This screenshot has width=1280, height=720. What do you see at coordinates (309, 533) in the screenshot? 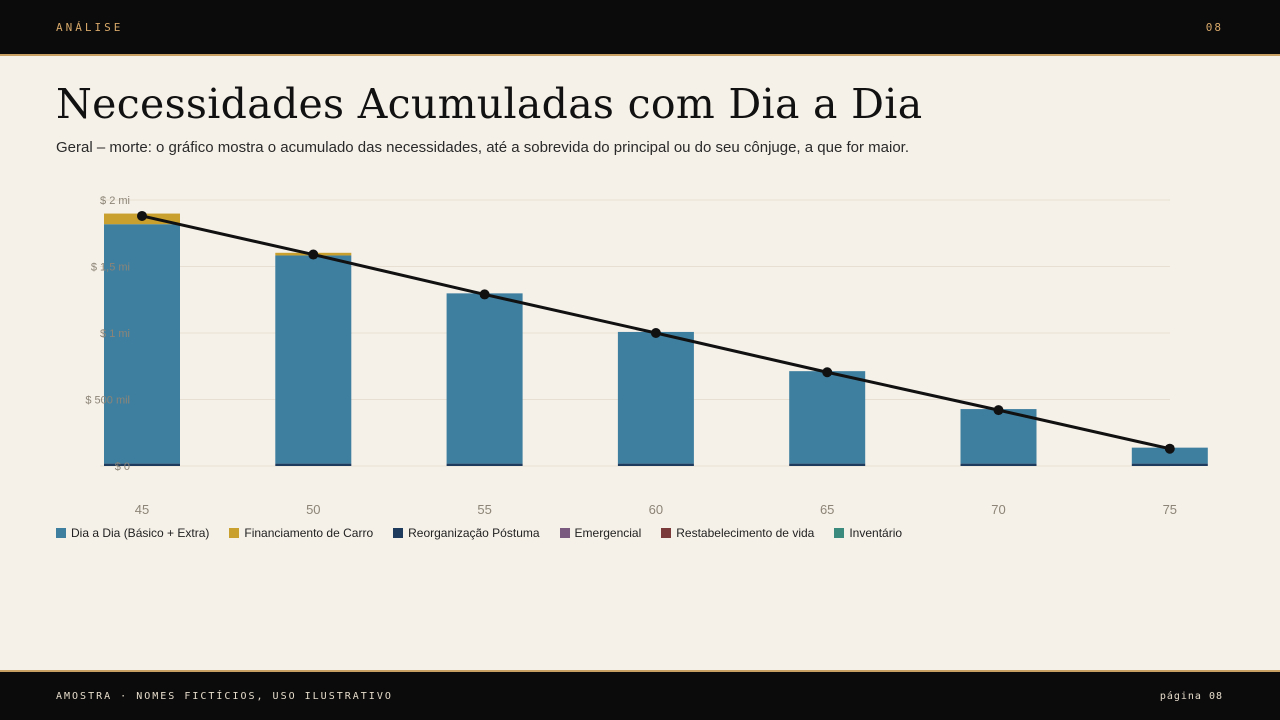
I see `legend-label: Financiamento de Carro` at bounding box center [309, 533].